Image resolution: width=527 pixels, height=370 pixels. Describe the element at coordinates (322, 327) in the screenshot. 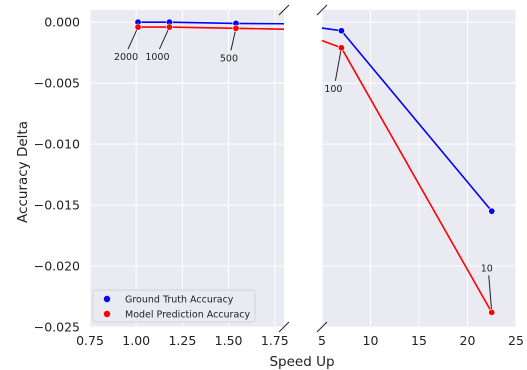

I see `break-mark-right-bottom` at that location.